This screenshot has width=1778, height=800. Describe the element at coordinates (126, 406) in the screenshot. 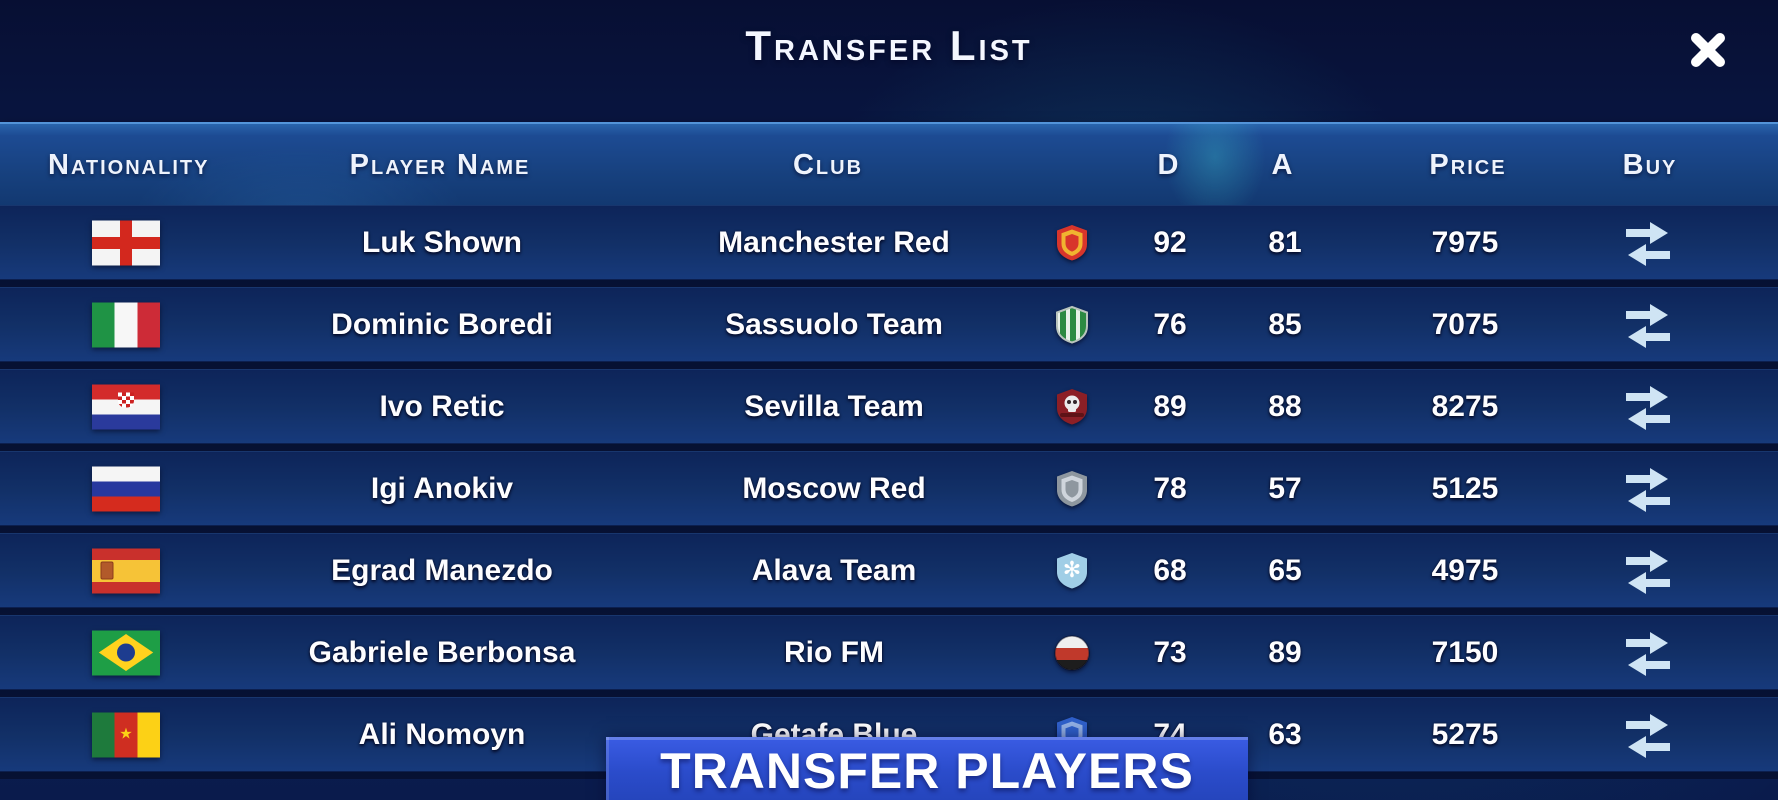

I see `croatia-flag-icon` at that location.